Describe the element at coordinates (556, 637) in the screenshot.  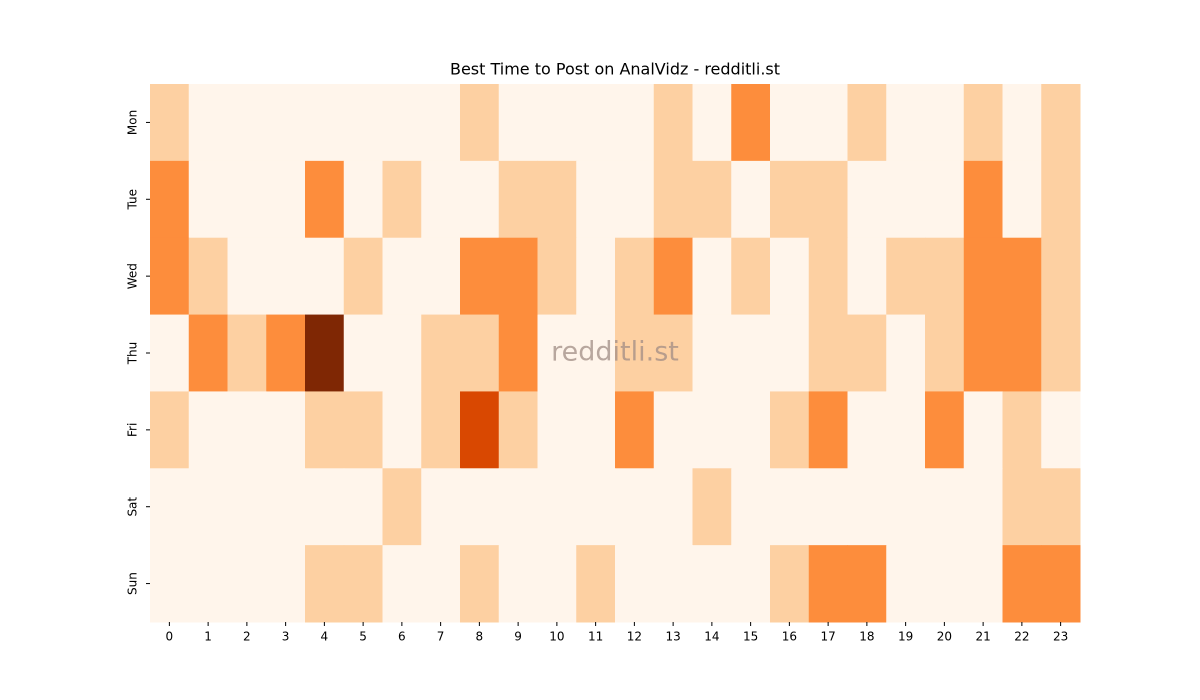
I see `x-tick-label: 10` at that location.